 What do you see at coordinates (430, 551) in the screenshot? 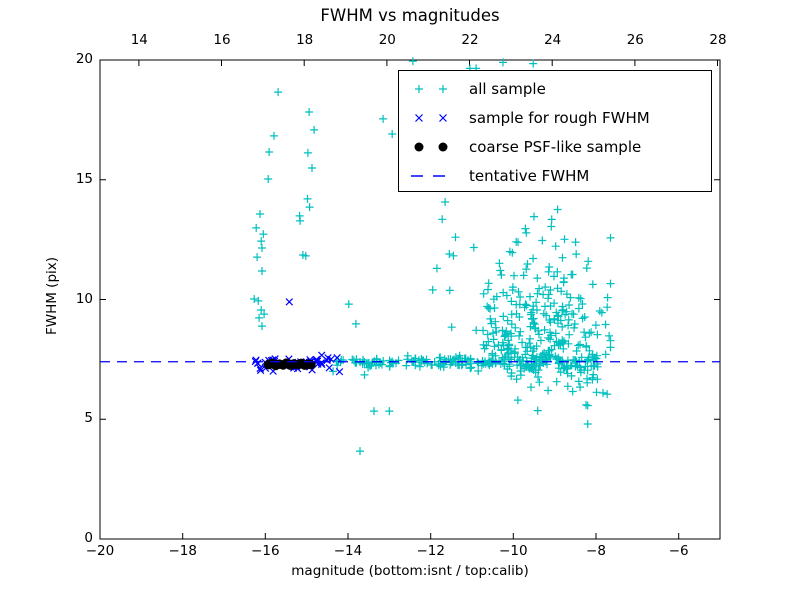
I see `x-tick-label: −12` at bounding box center [430, 551].